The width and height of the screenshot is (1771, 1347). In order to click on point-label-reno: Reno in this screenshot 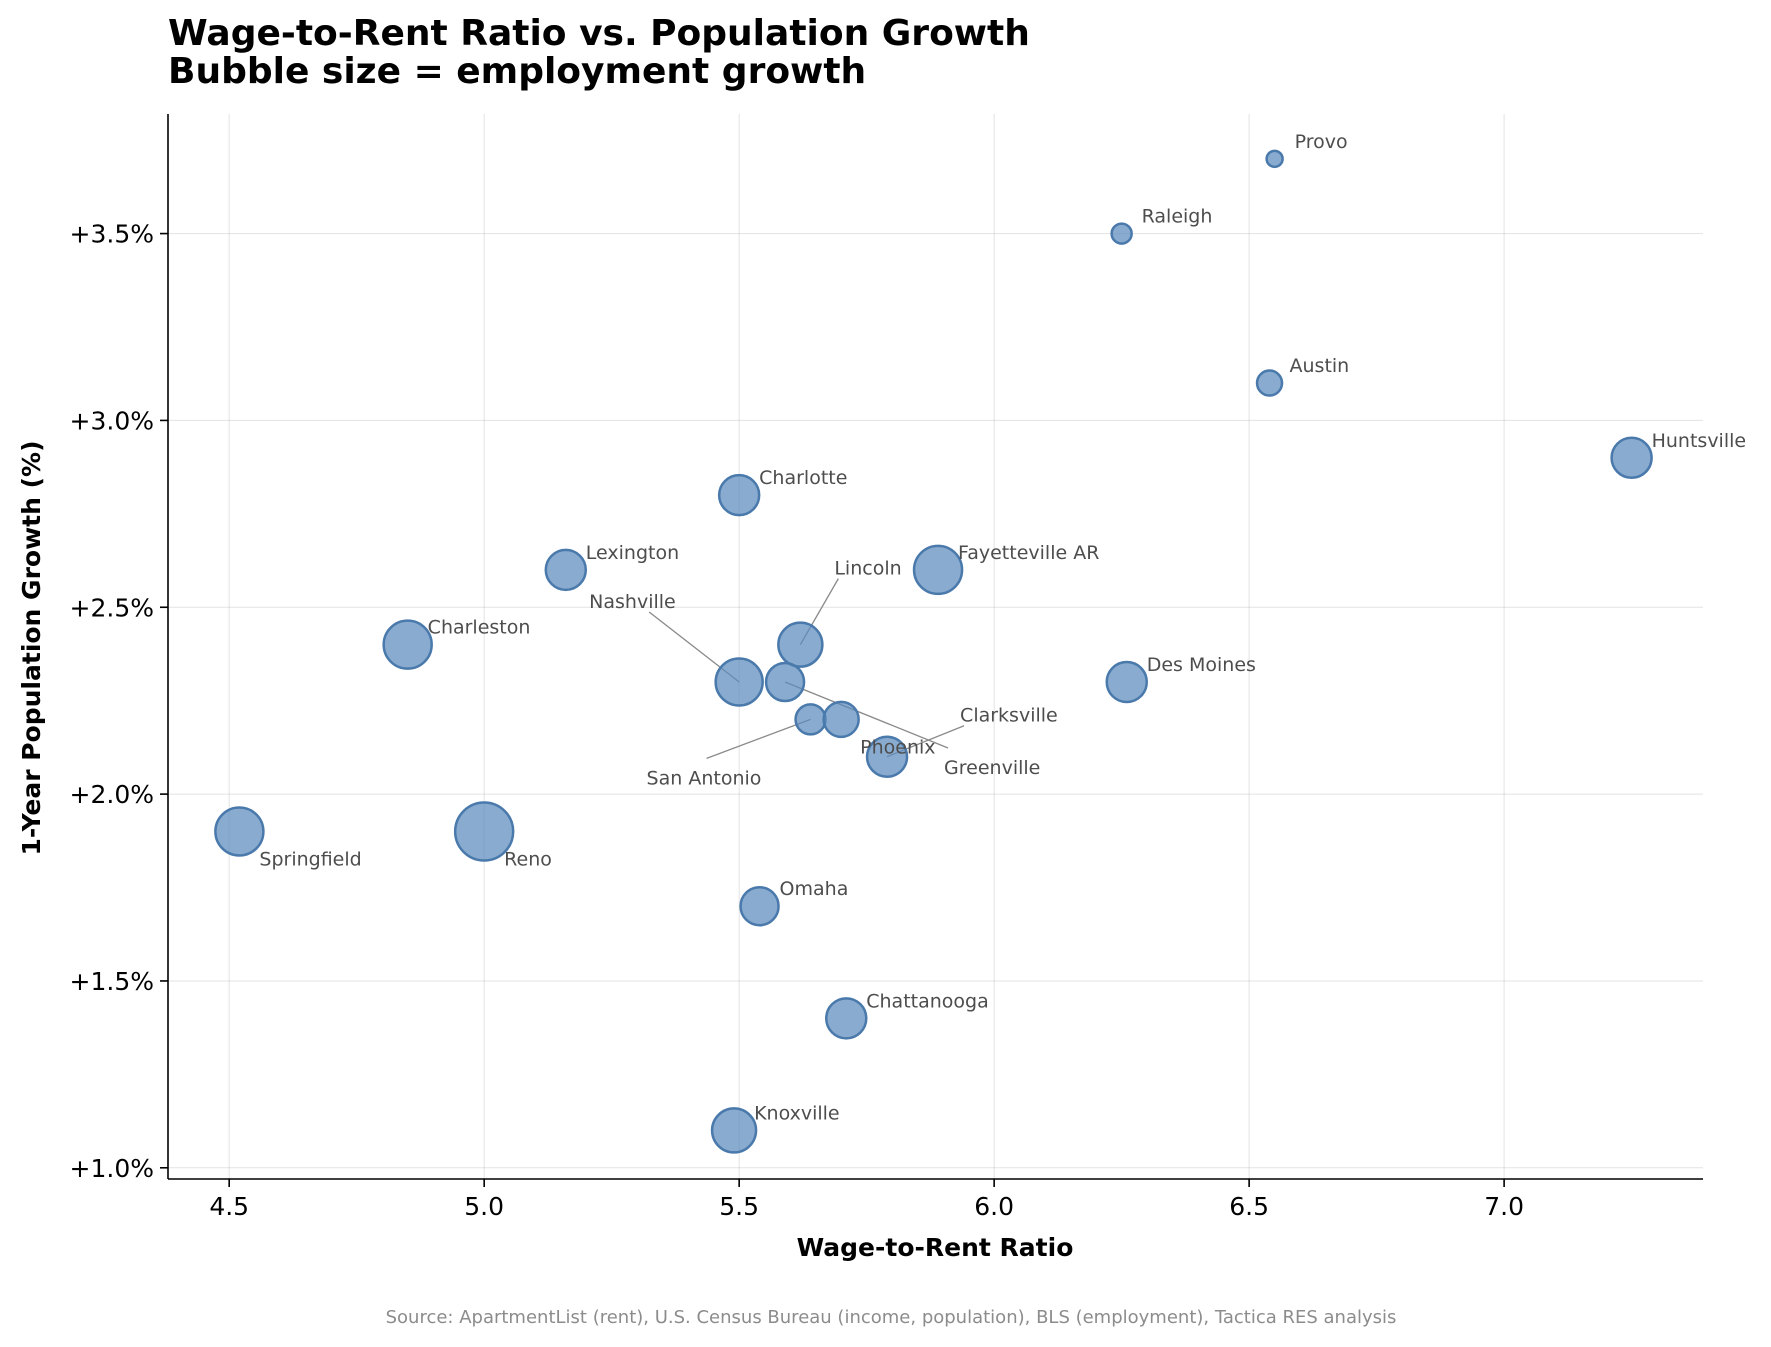, I will do `click(528, 859)`.